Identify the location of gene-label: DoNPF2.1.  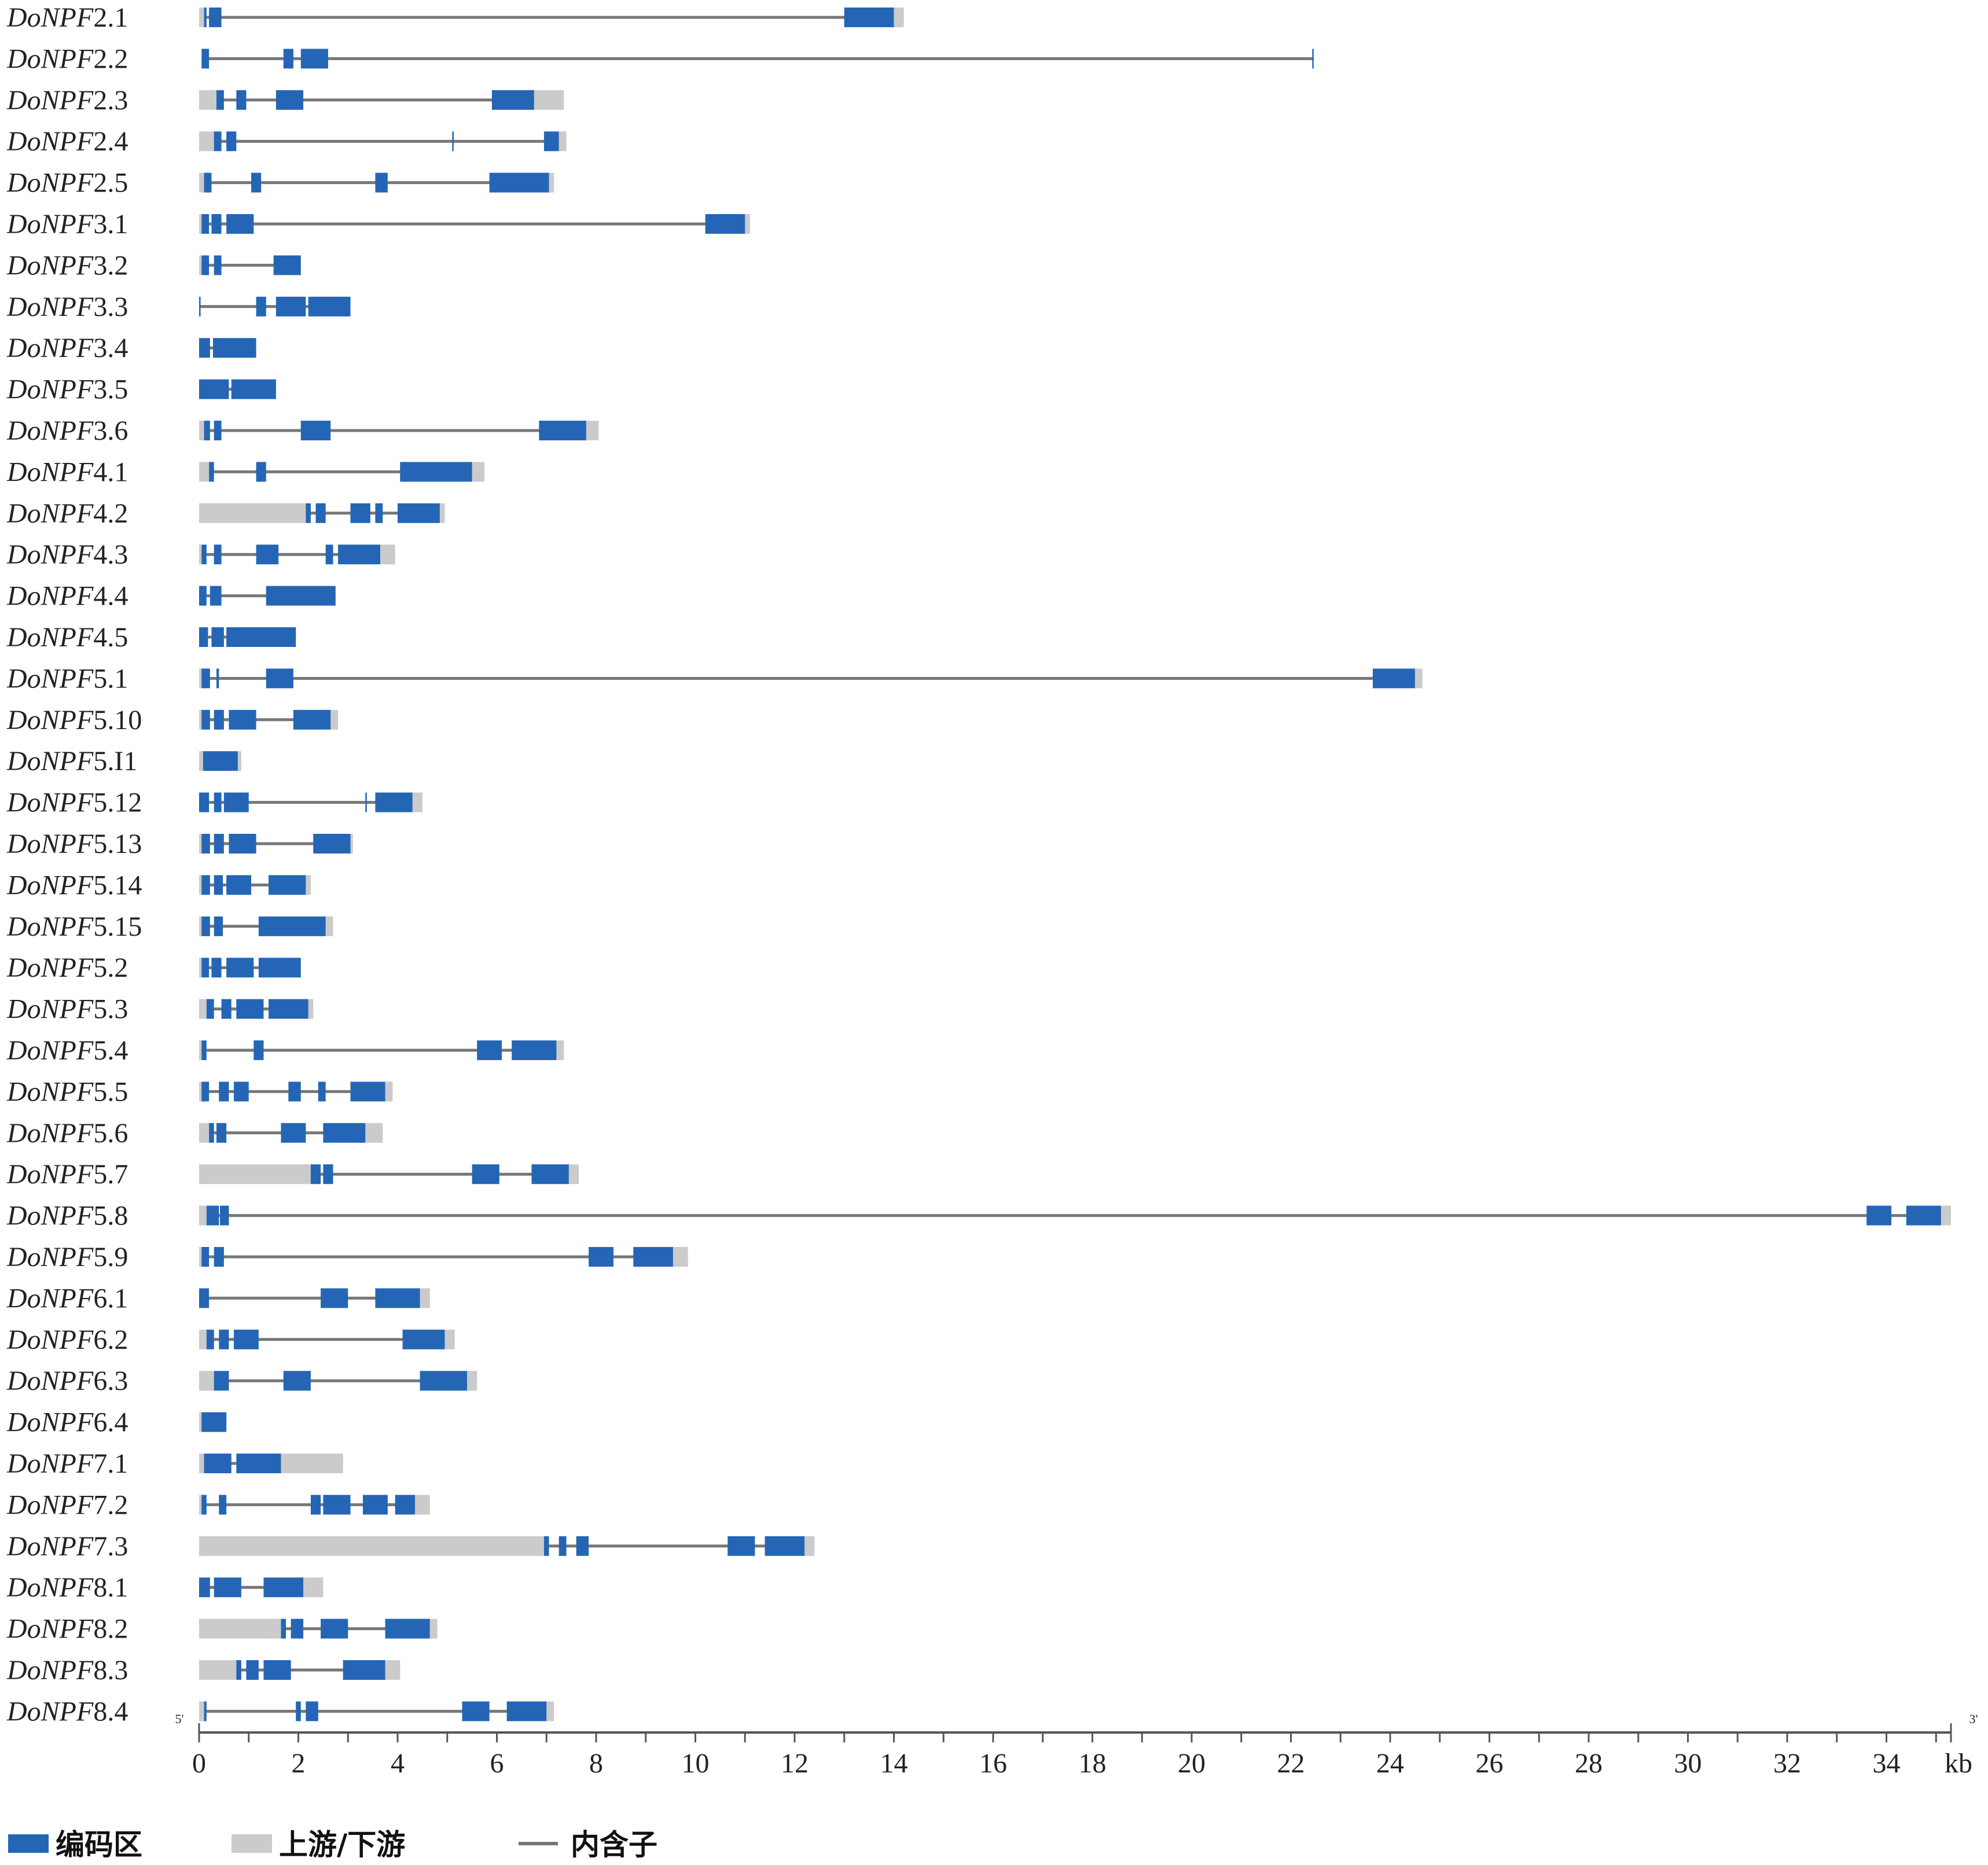
(67, 17).